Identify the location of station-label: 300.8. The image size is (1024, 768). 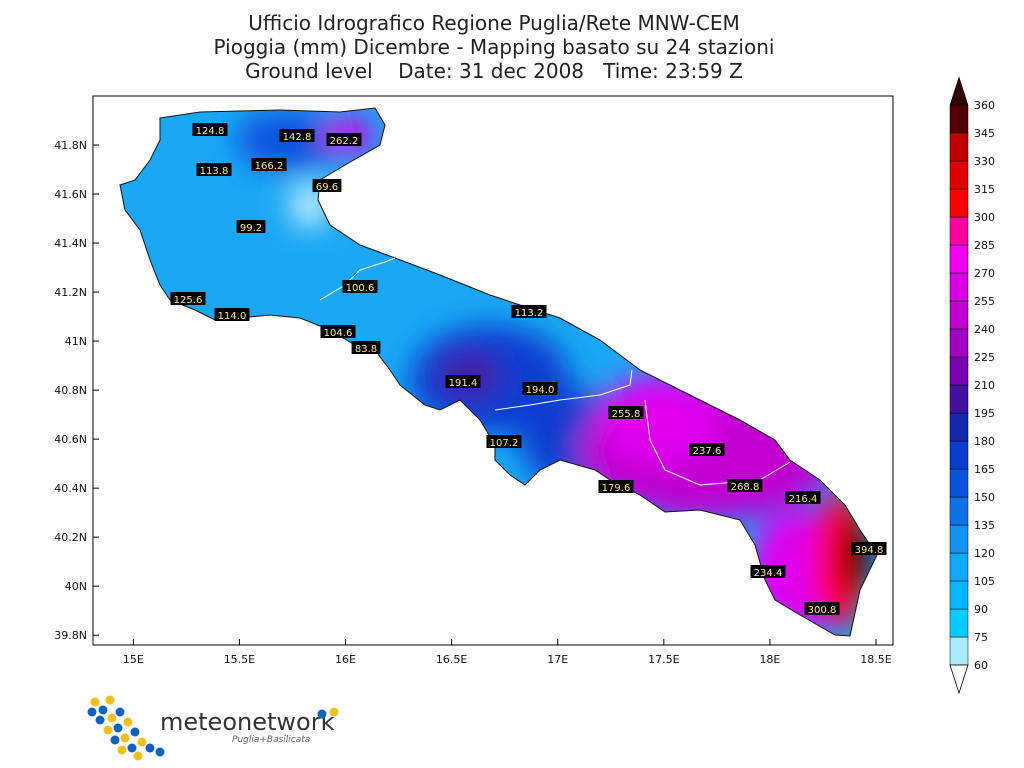
(822, 610).